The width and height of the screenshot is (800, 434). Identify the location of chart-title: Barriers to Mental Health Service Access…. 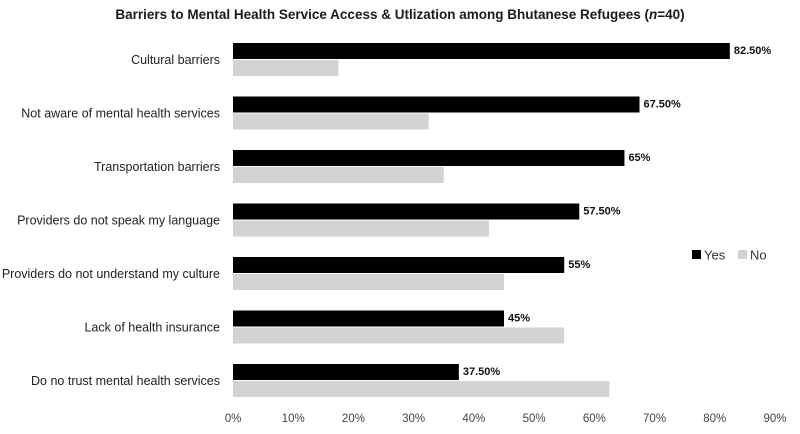
(399, 14).